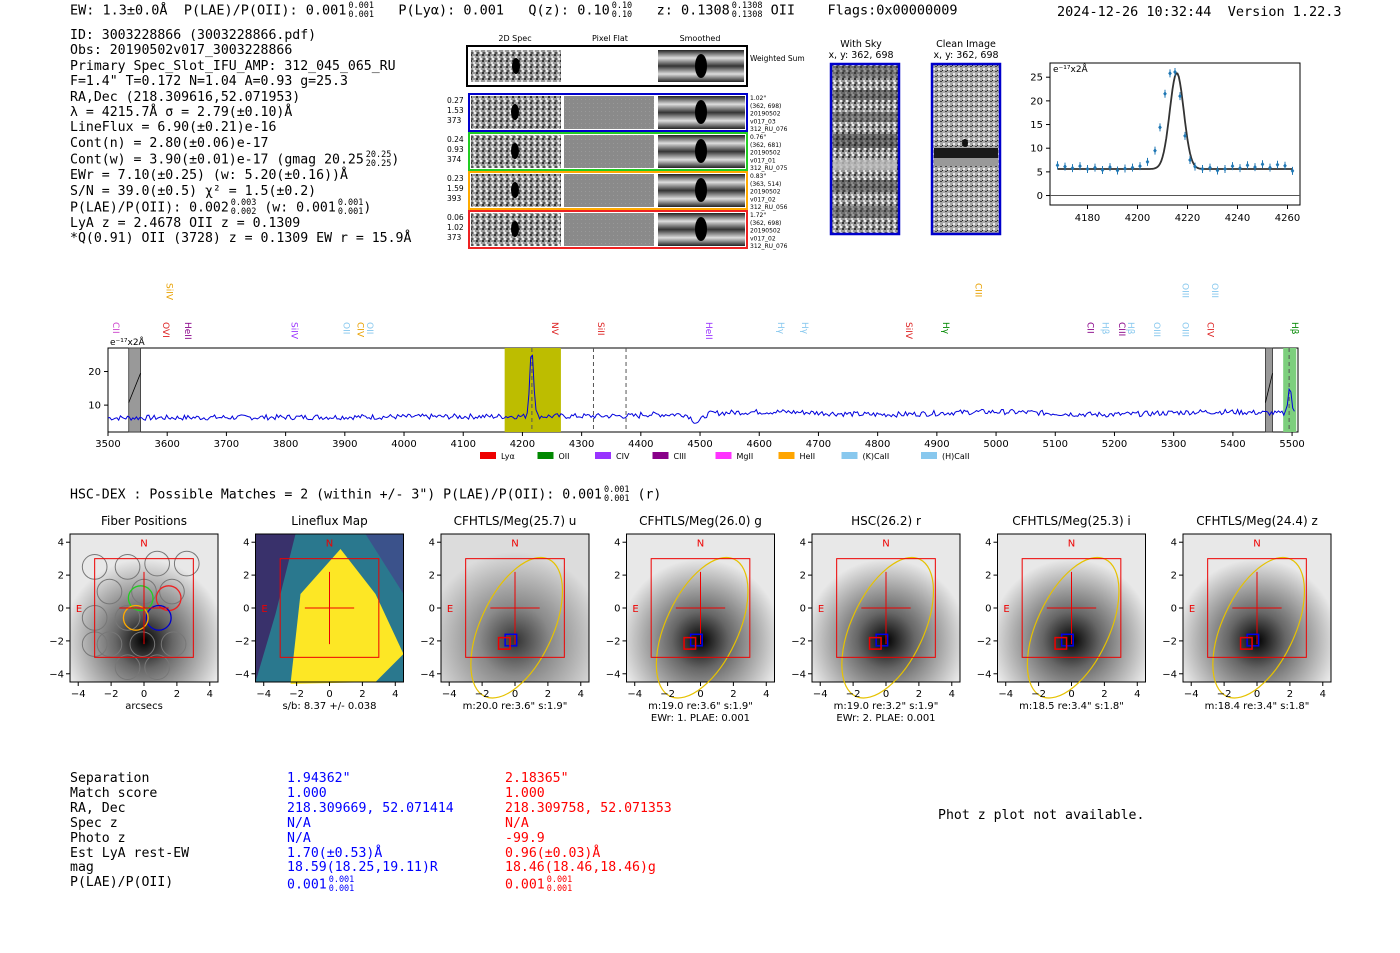  Describe the element at coordinates (1071, 521) in the screenshot. I see `cutout-title: CFHTLS/Meg(25.3) i` at that location.